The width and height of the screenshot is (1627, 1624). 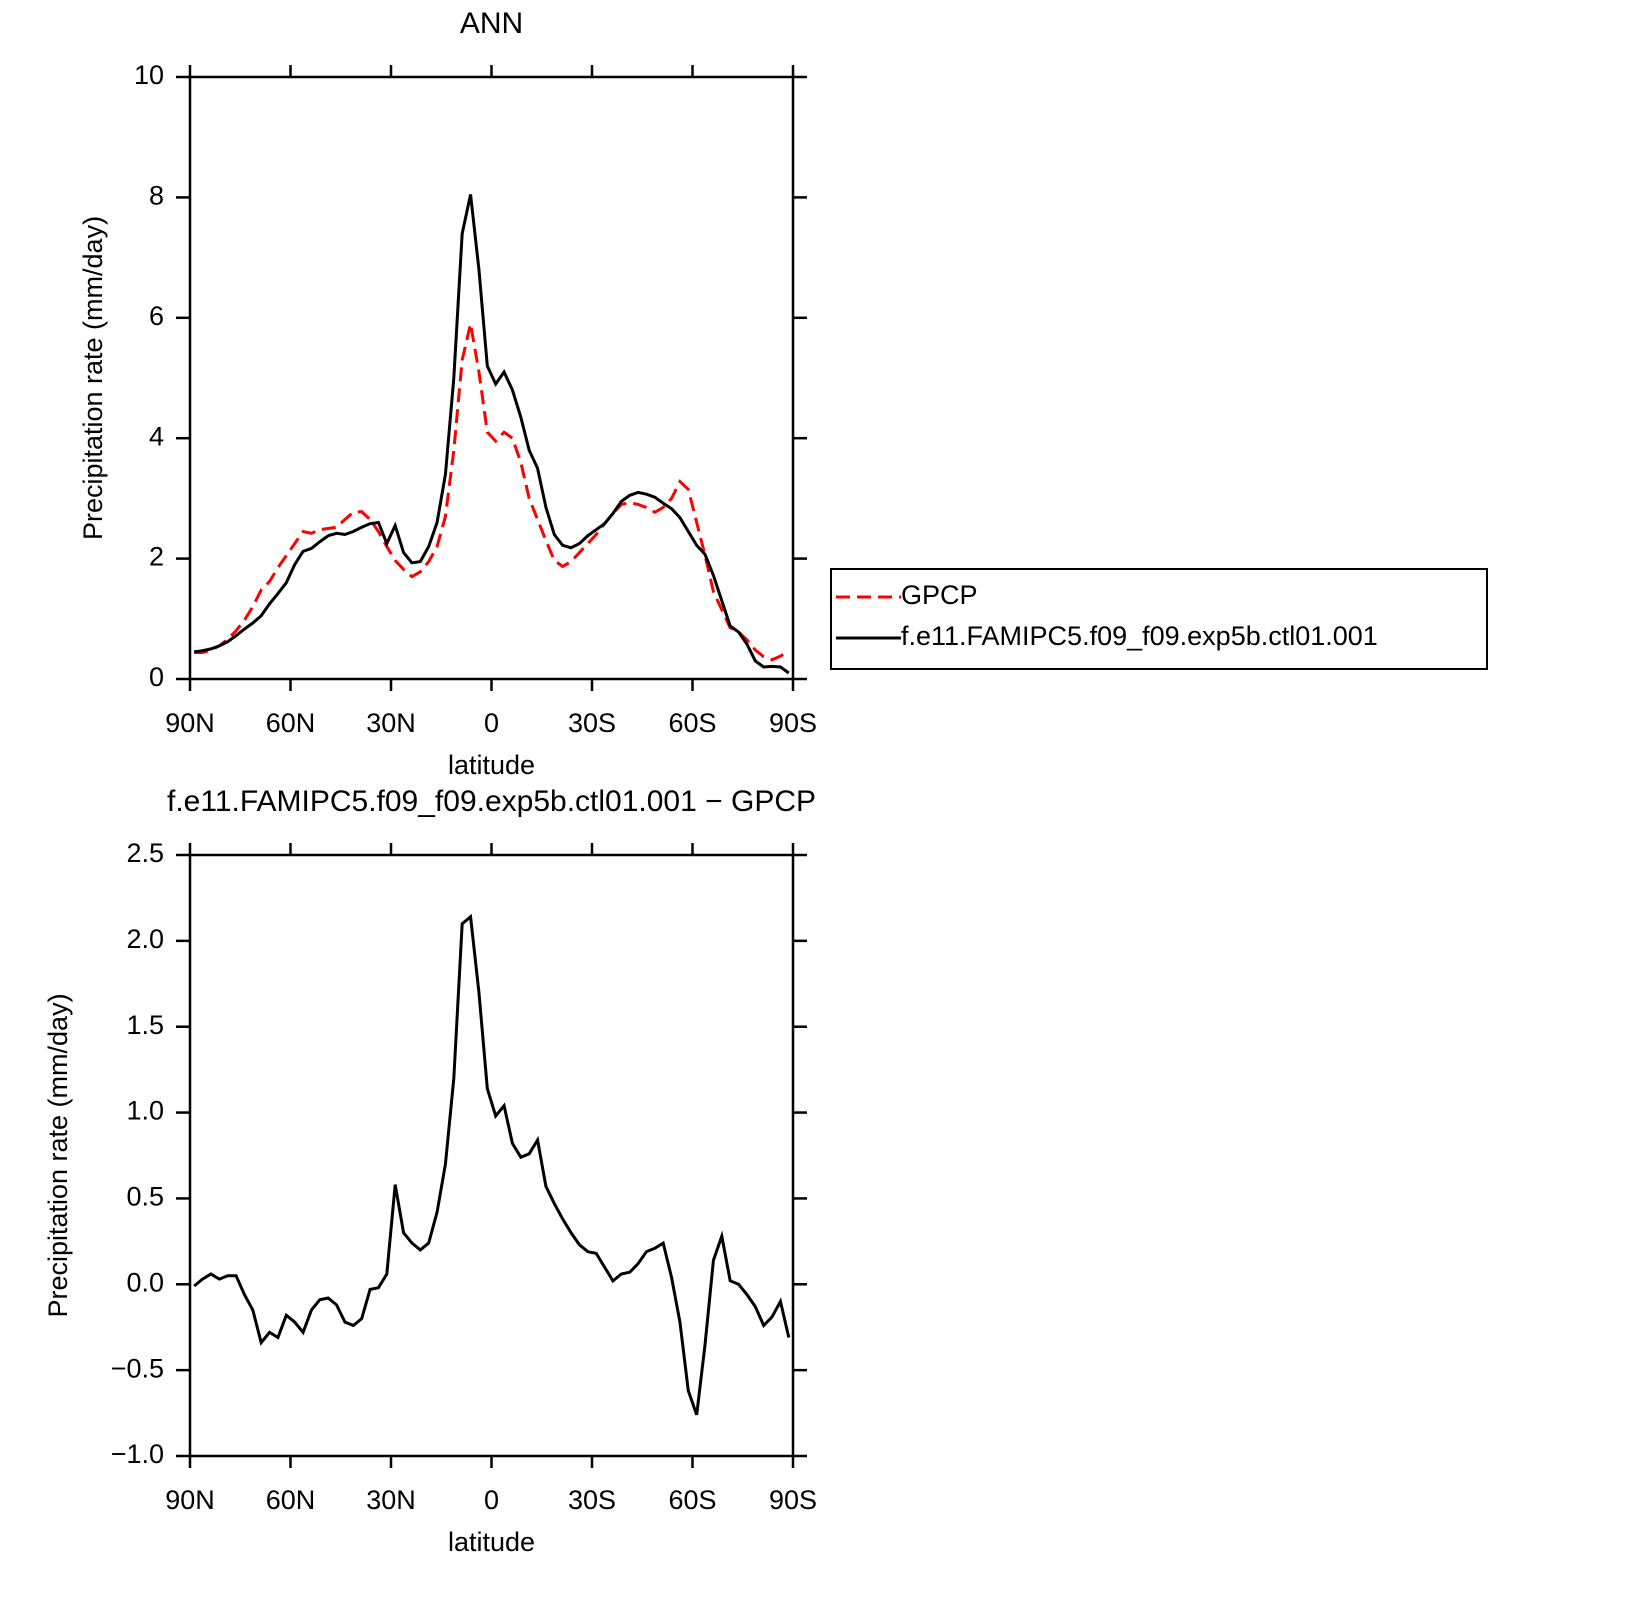 I want to click on chart-title: ANN, so click(x=491, y=23).